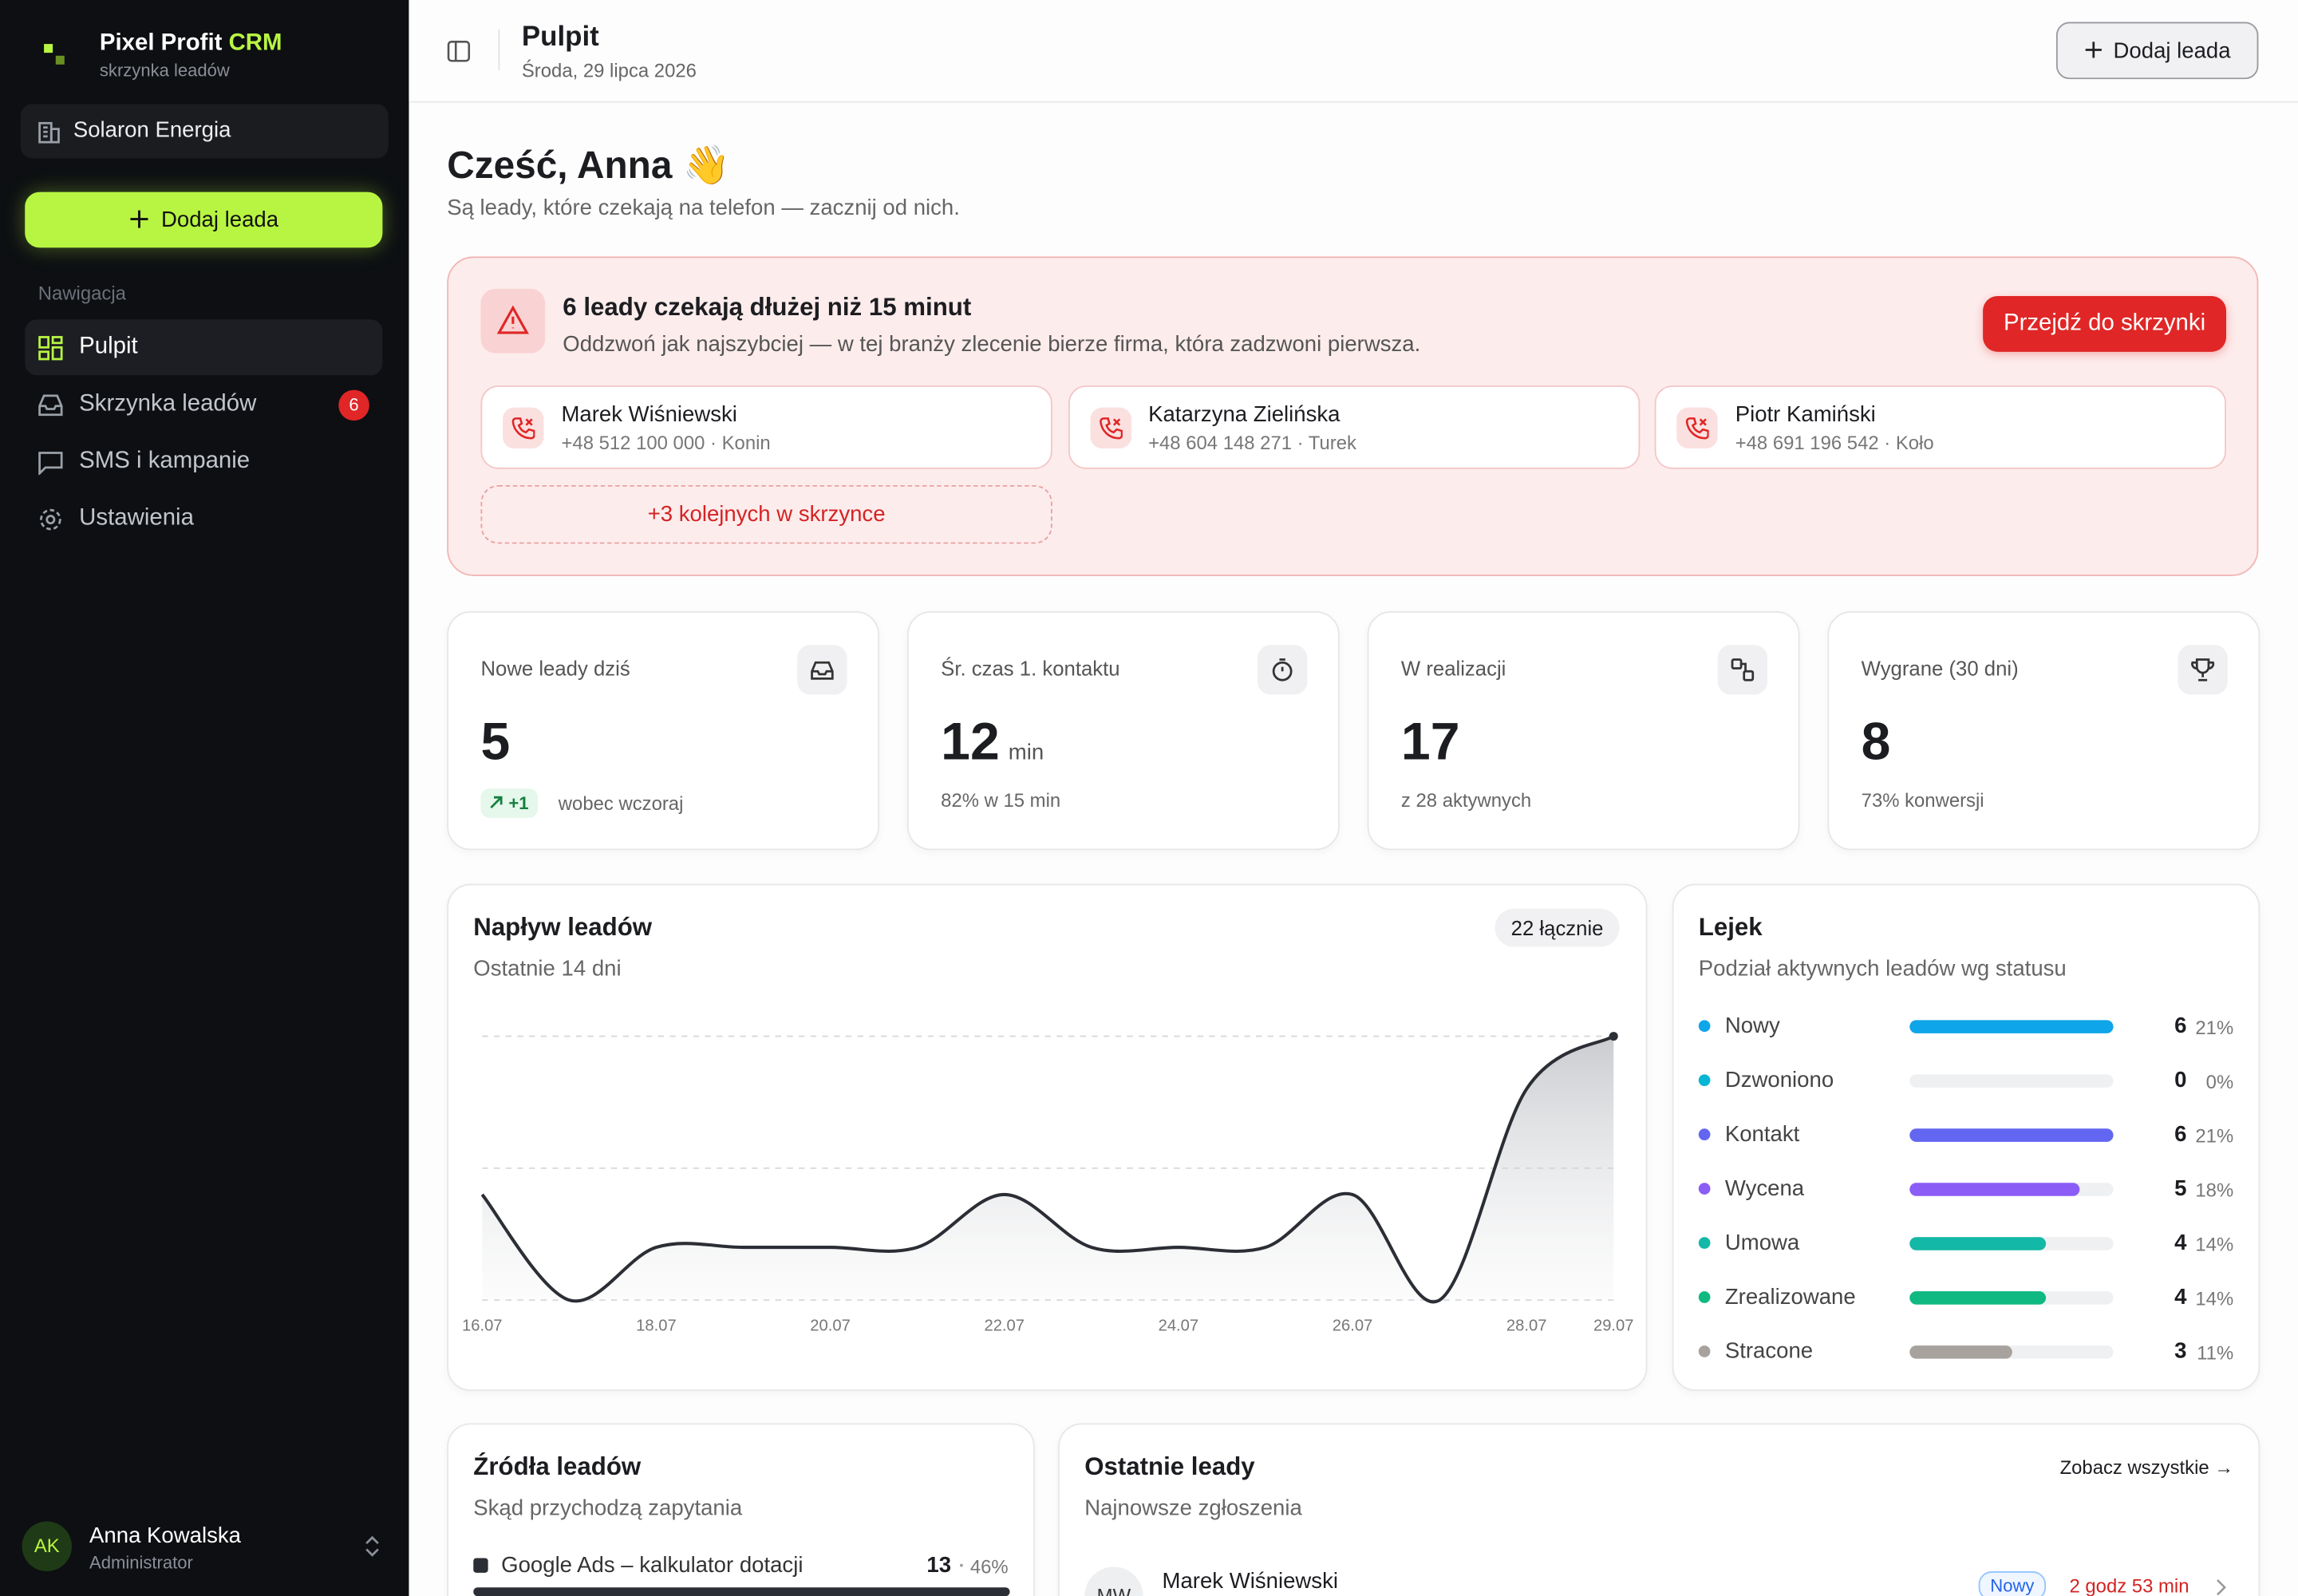 Image resolution: width=2298 pixels, height=1596 pixels. Describe the element at coordinates (372, 1546) in the screenshot. I see `user-menu-chevron` at that location.